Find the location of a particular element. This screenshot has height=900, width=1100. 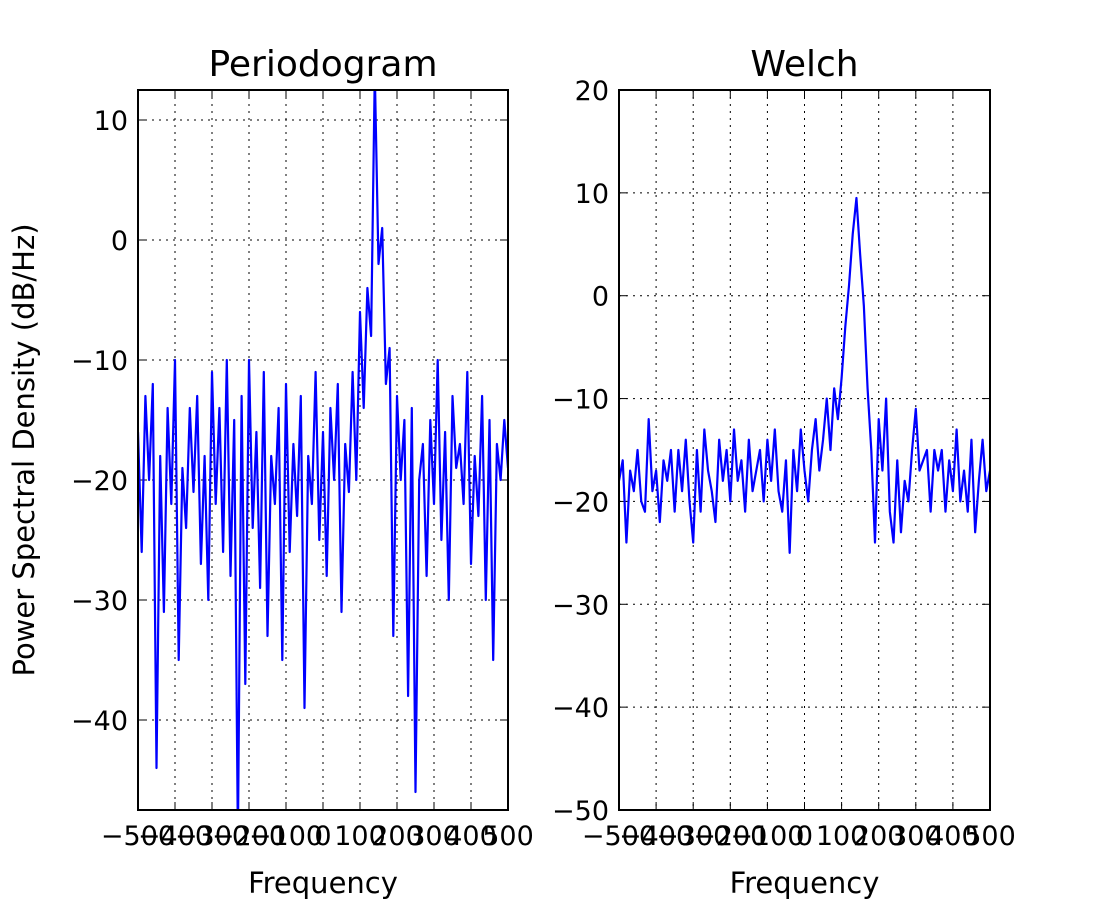

psd-line is located at coordinates (804, 375).